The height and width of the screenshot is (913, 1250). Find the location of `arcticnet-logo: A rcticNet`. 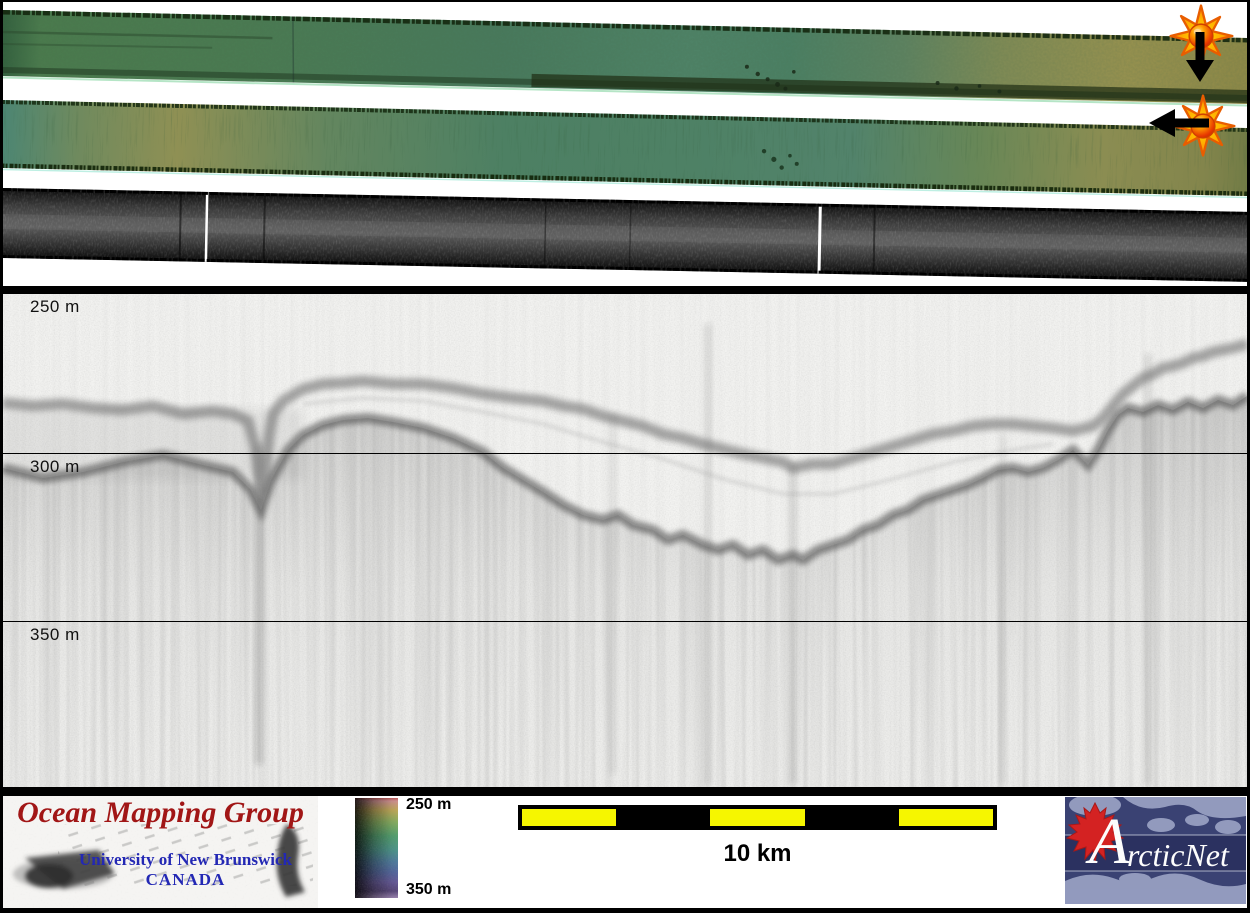

arcticnet-logo: A rcticNet is located at coordinates (1155, 850).